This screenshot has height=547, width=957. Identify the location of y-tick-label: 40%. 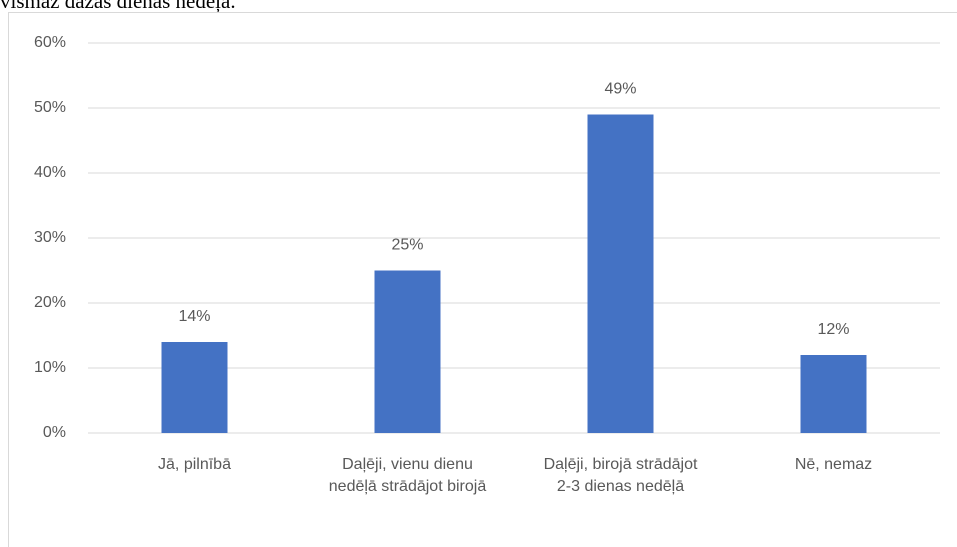
(50, 172).